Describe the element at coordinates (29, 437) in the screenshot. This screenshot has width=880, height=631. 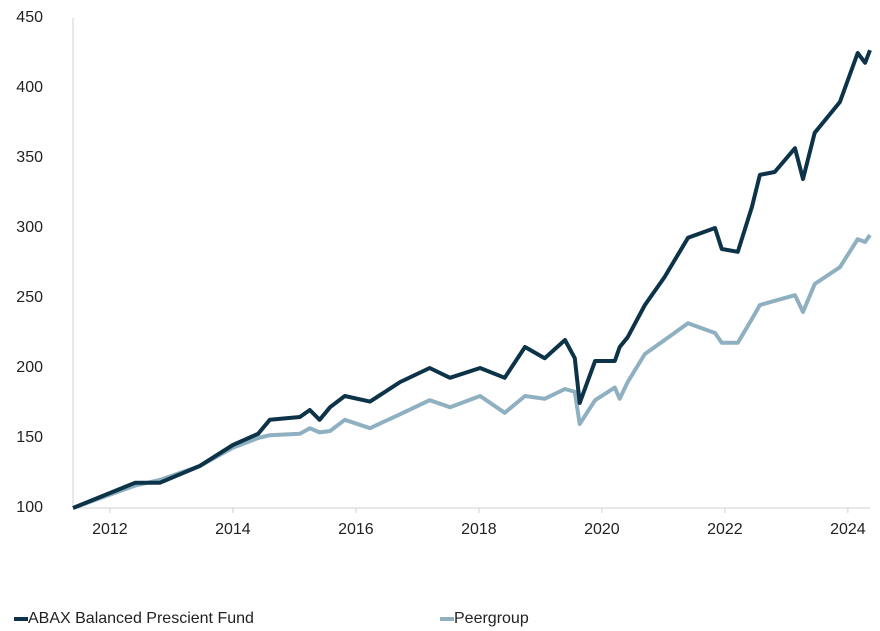
I see `y-tick-label: 150` at that location.